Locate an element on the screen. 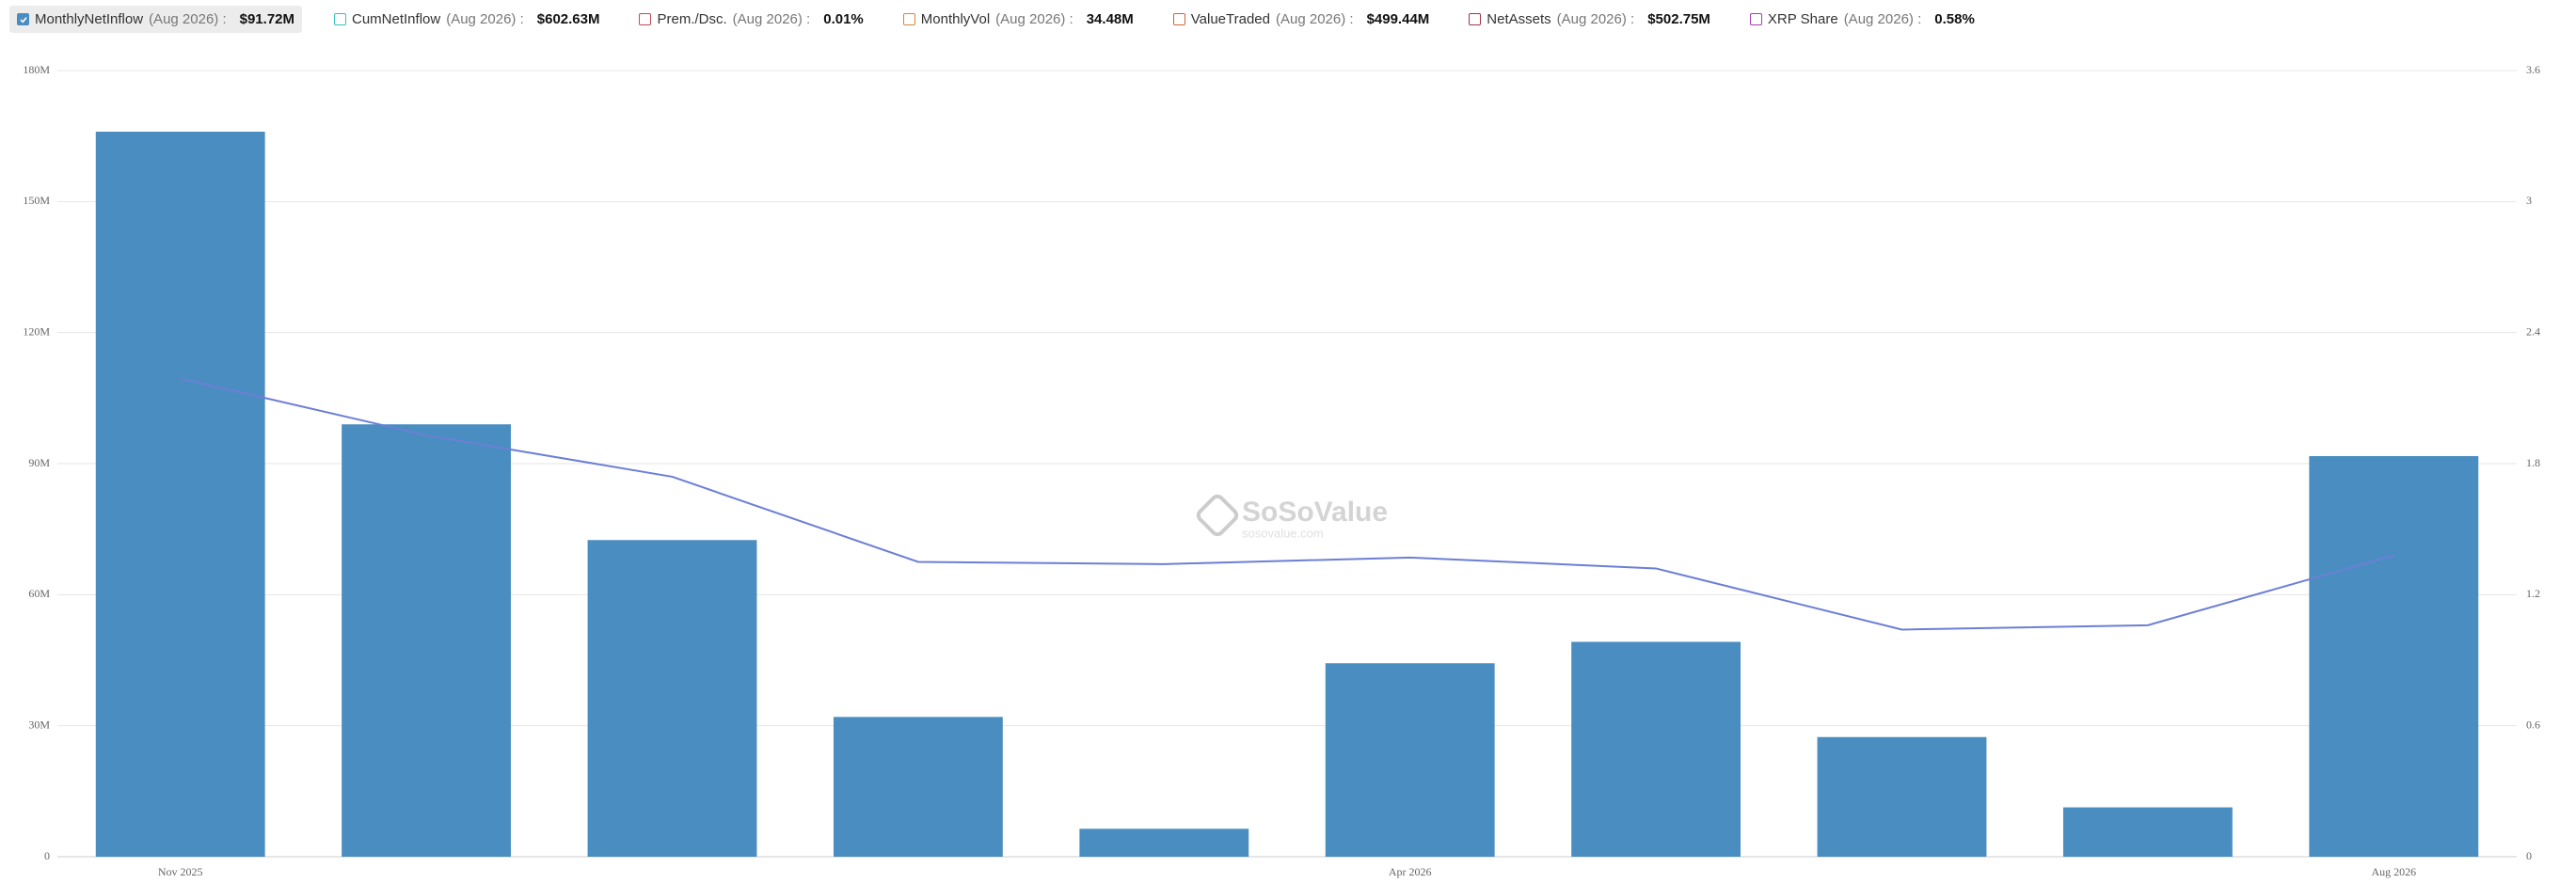  legend-item: MonthlyNetInflow (Aug 2026) : $91.72M is located at coordinates (155, 19).